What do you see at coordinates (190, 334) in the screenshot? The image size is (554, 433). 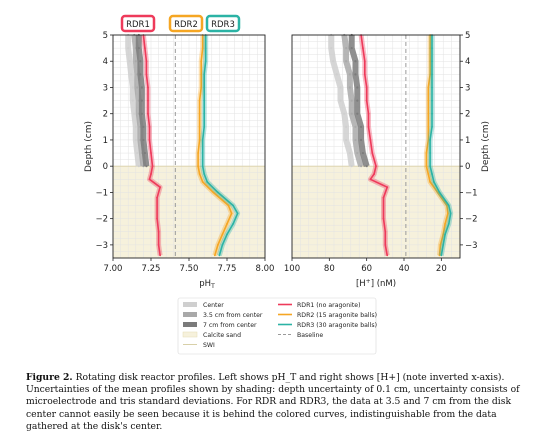 I see `legend-swatch-sand` at bounding box center [190, 334].